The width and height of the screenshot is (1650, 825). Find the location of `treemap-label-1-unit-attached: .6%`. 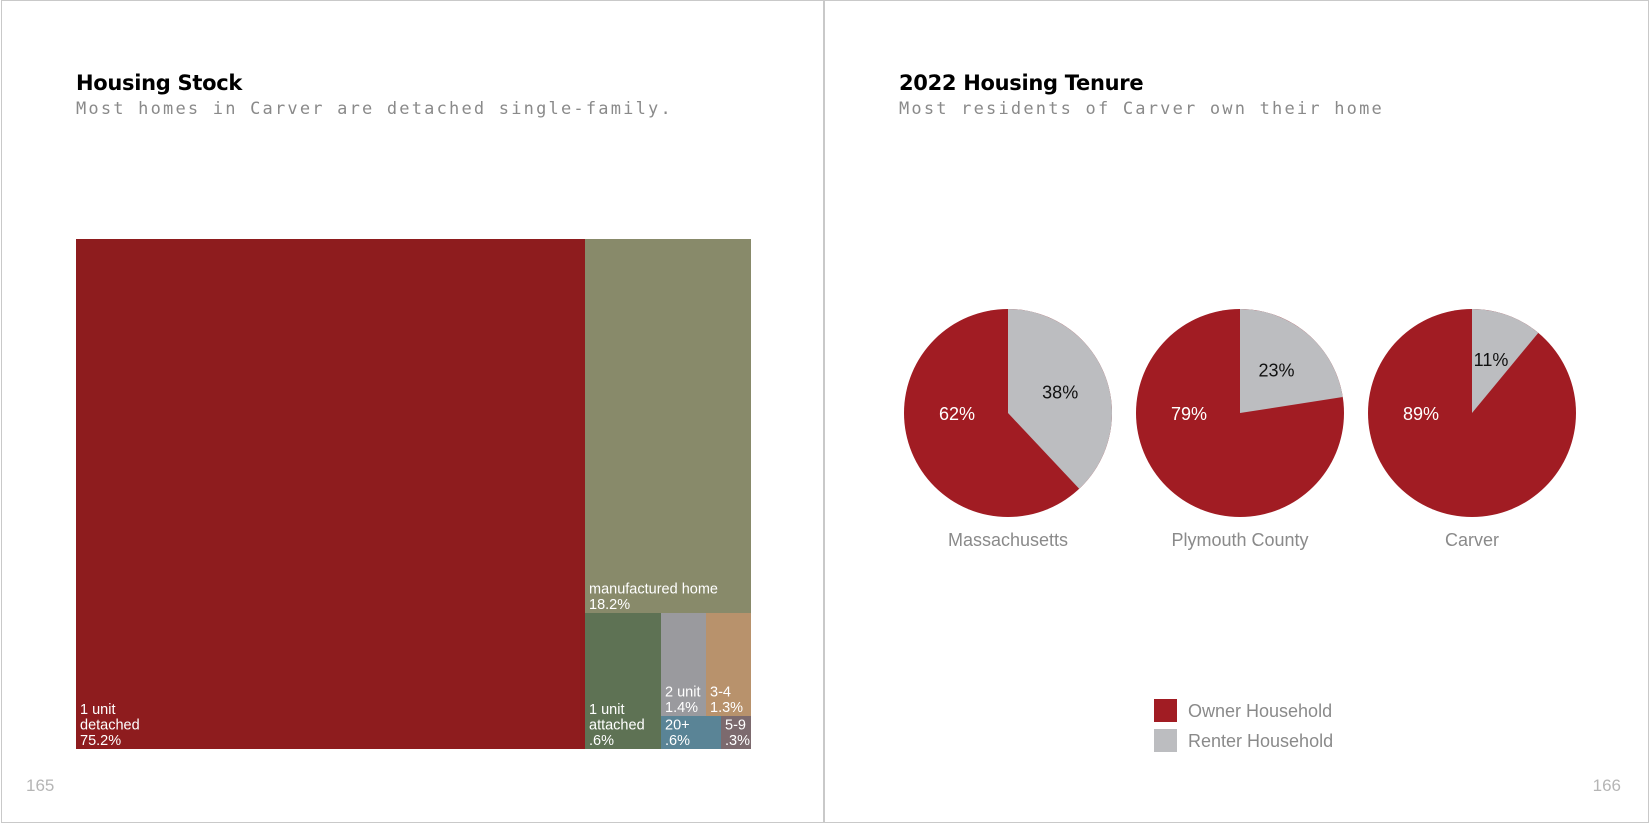

treemap-label-1-unit-attached: .6% is located at coordinates (601, 741).